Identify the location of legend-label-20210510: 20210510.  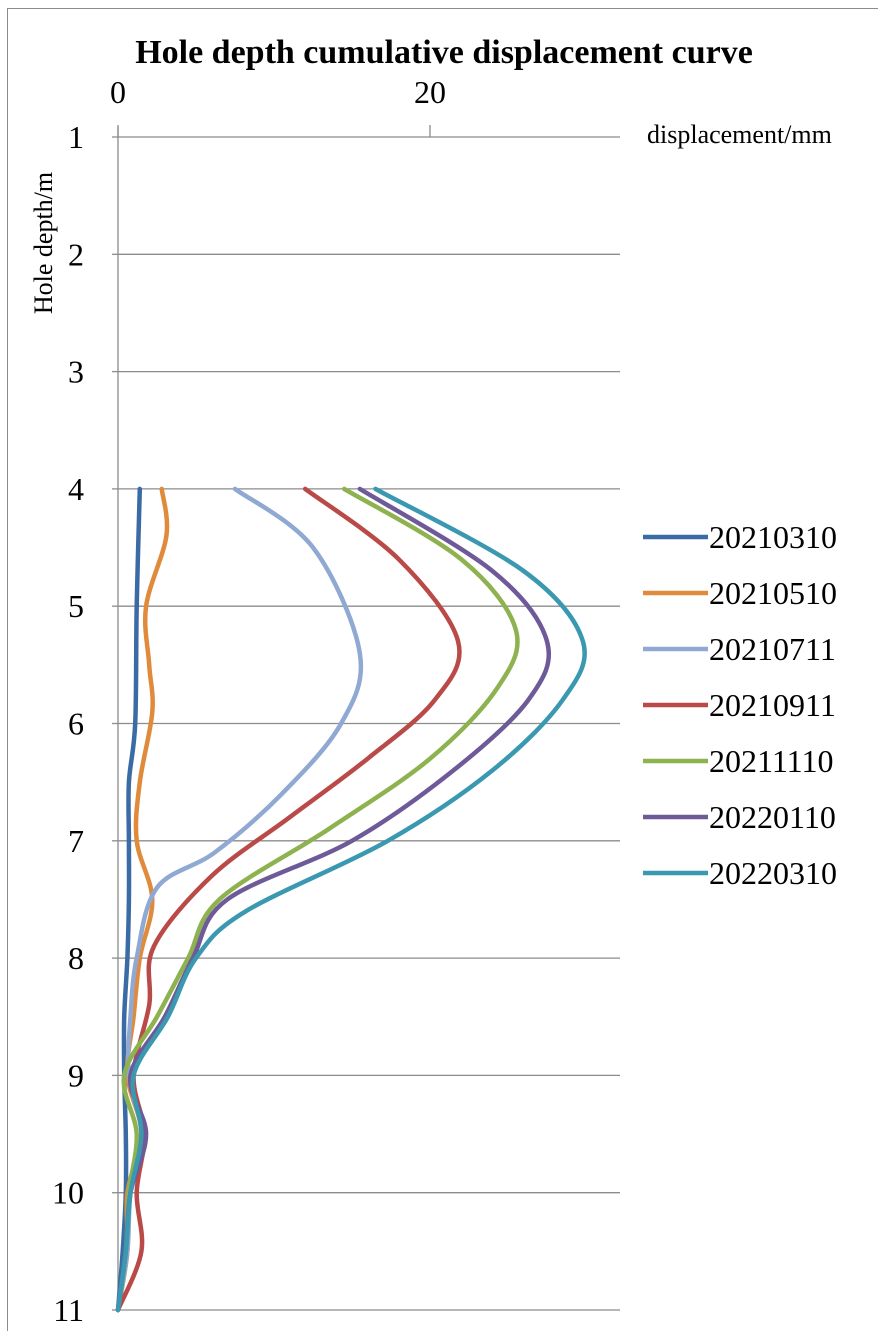
(773, 593).